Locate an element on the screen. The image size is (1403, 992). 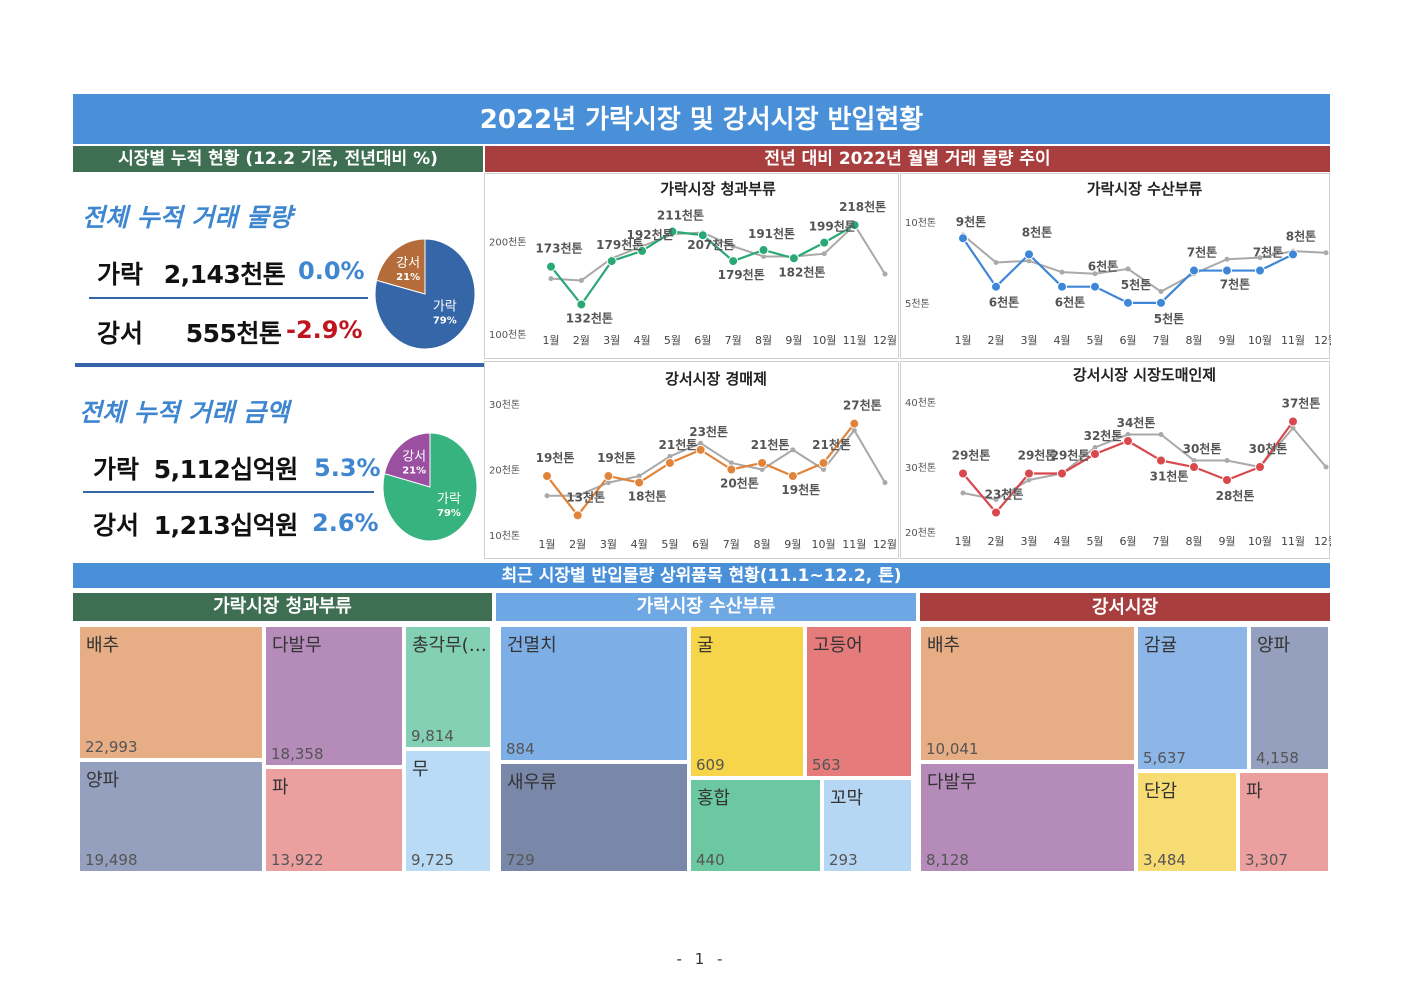
chart-title: 강서시장 경매제 is located at coordinates (716, 379).